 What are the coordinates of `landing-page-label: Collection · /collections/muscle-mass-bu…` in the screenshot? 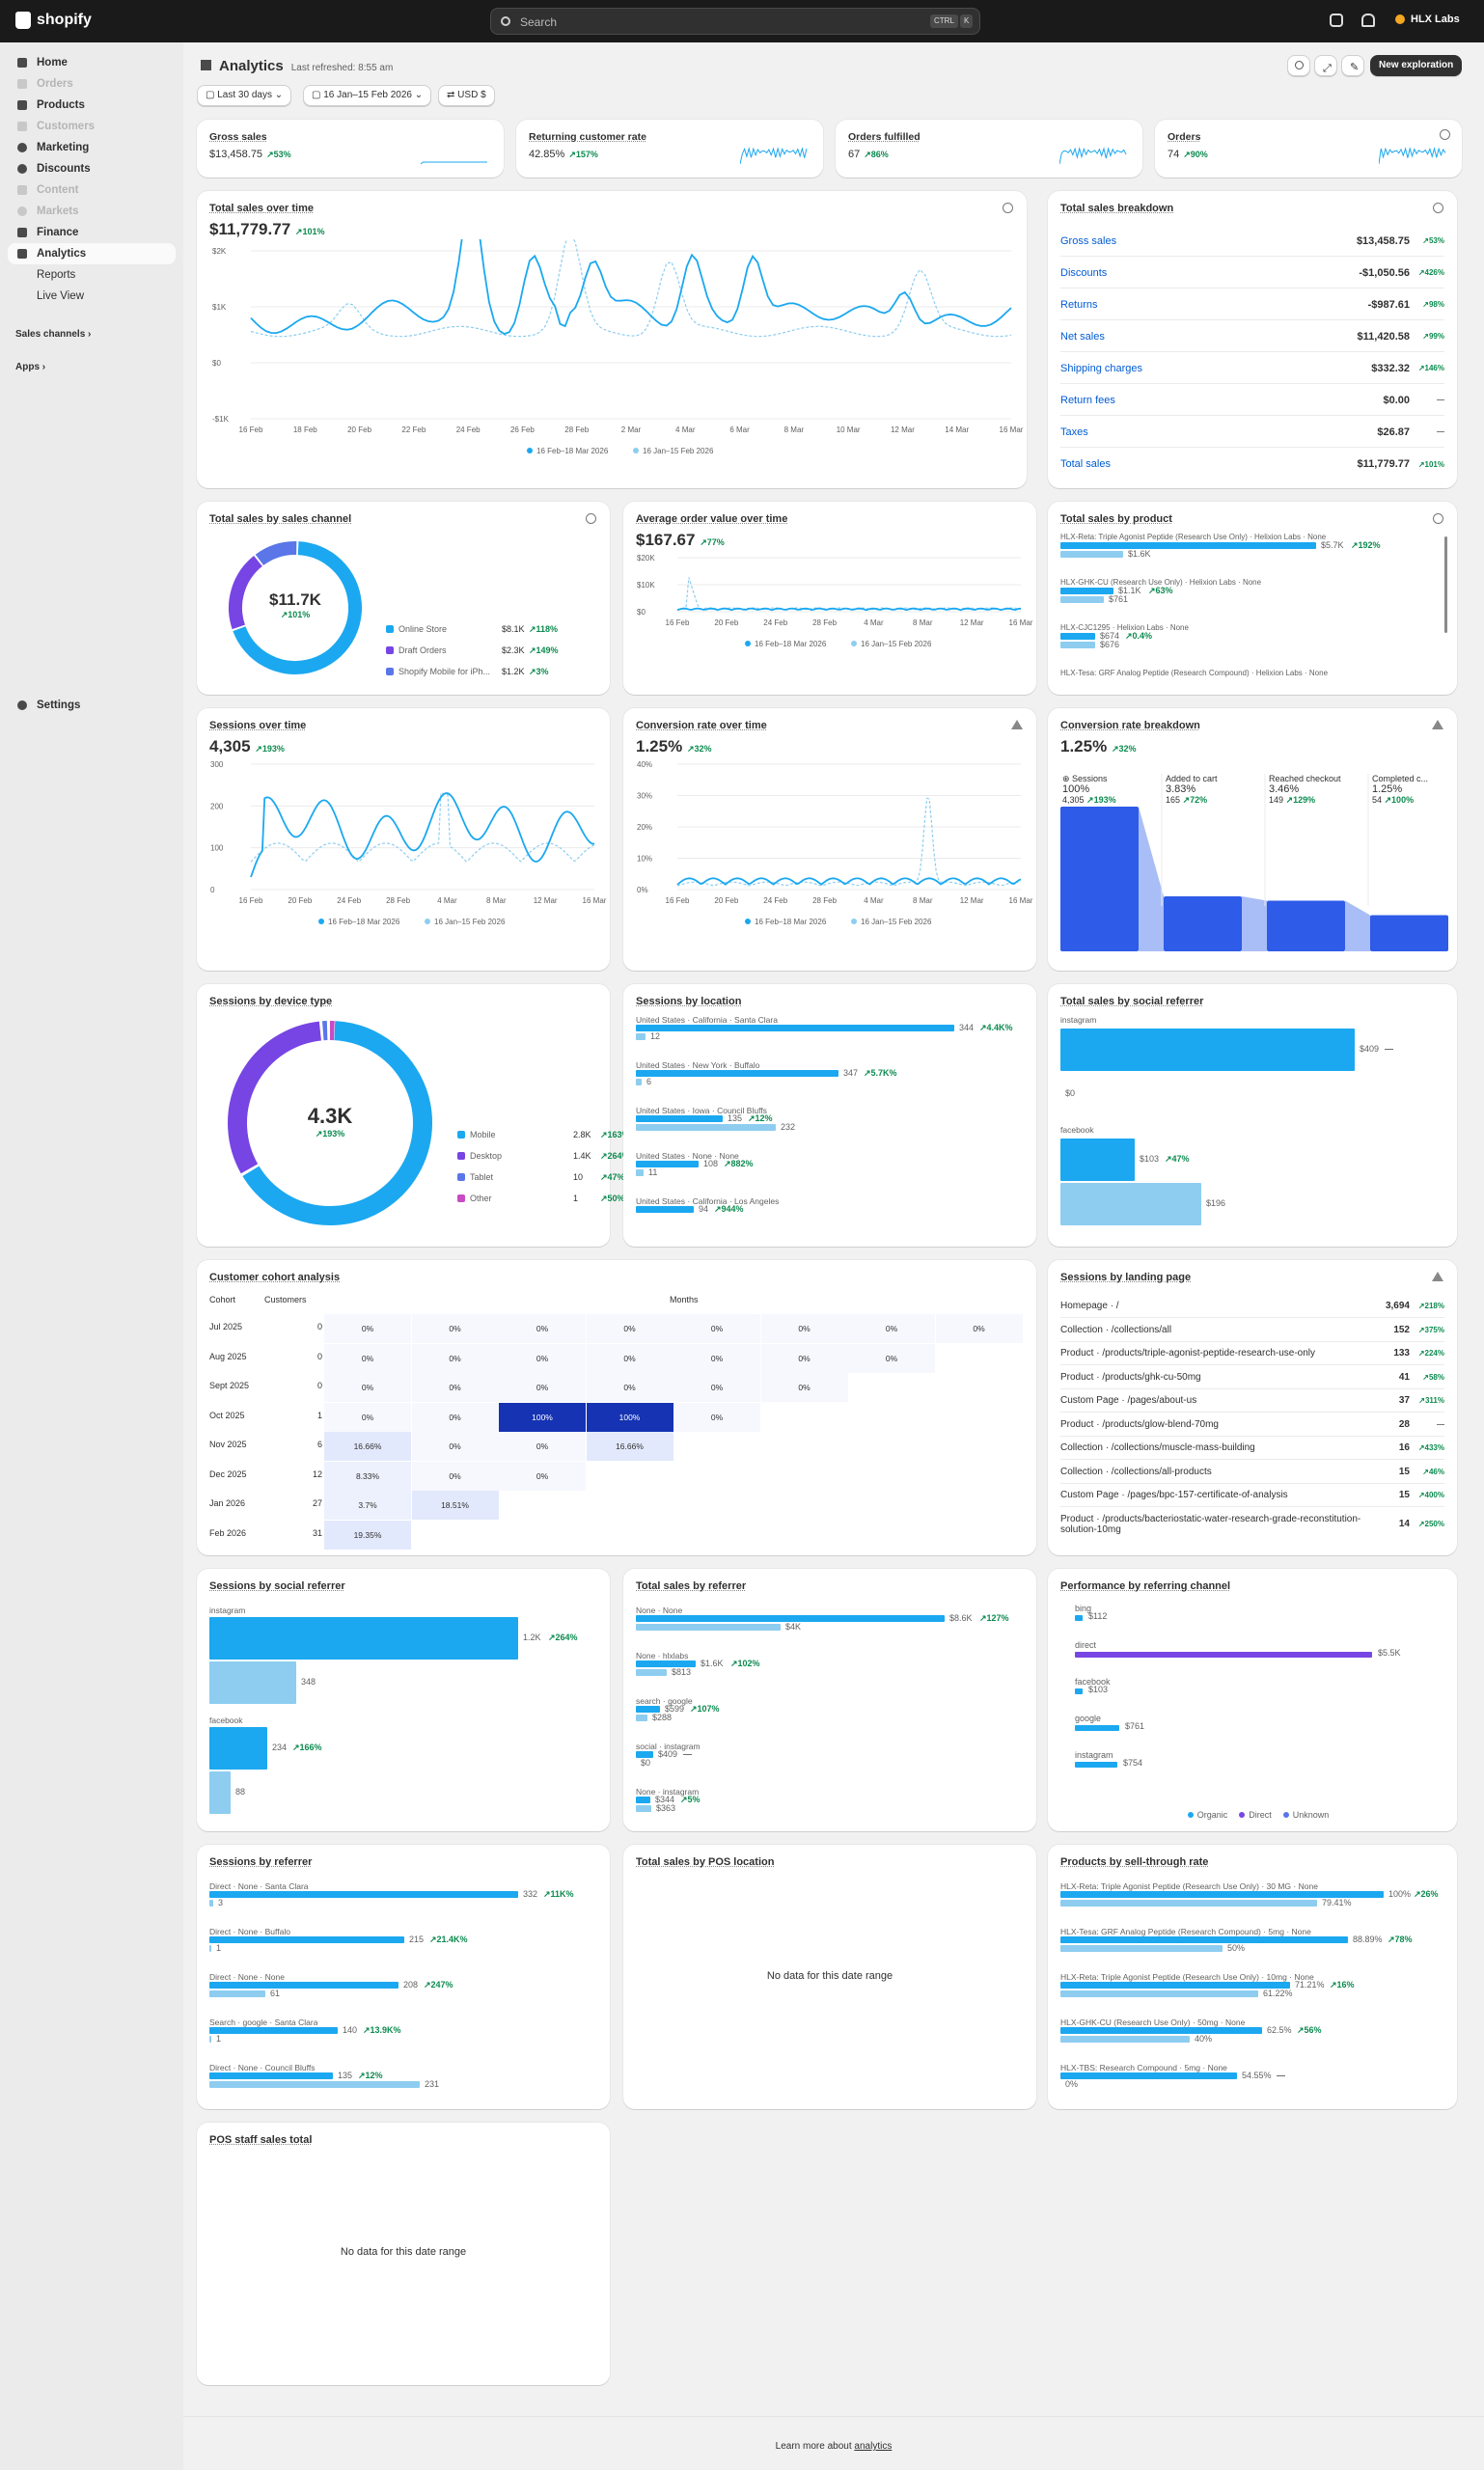 It's located at (1157, 1447).